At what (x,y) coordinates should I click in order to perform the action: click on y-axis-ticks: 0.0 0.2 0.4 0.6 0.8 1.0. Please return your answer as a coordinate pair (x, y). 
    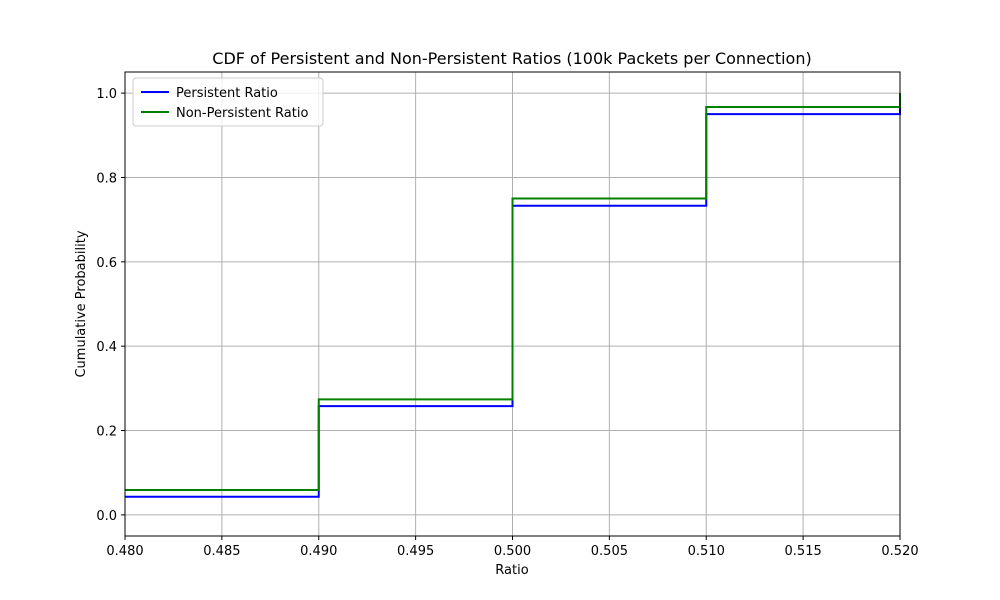
    Looking at the image, I should click on (110, 305).